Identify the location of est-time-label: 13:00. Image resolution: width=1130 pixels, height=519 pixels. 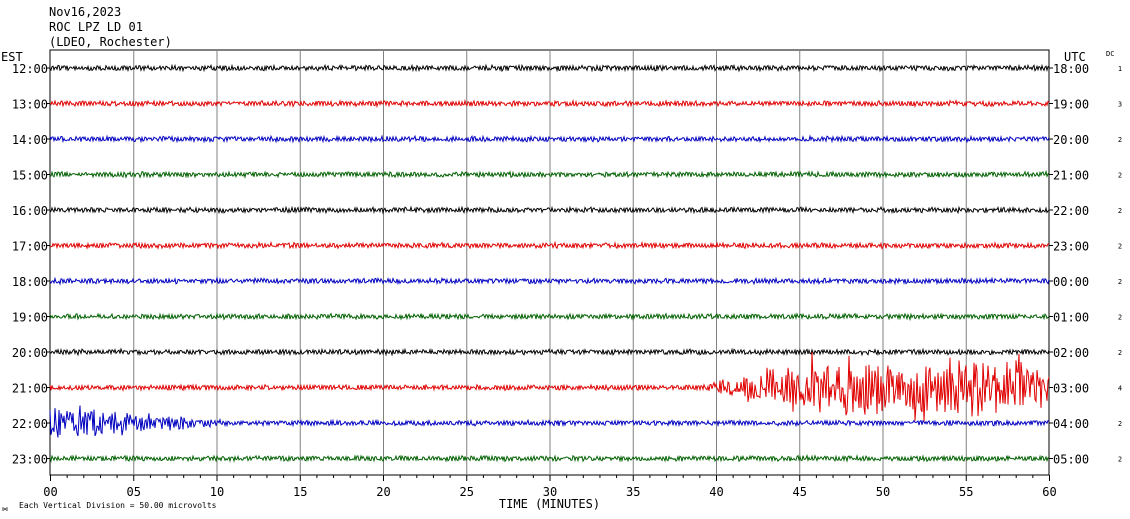
(30, 105).